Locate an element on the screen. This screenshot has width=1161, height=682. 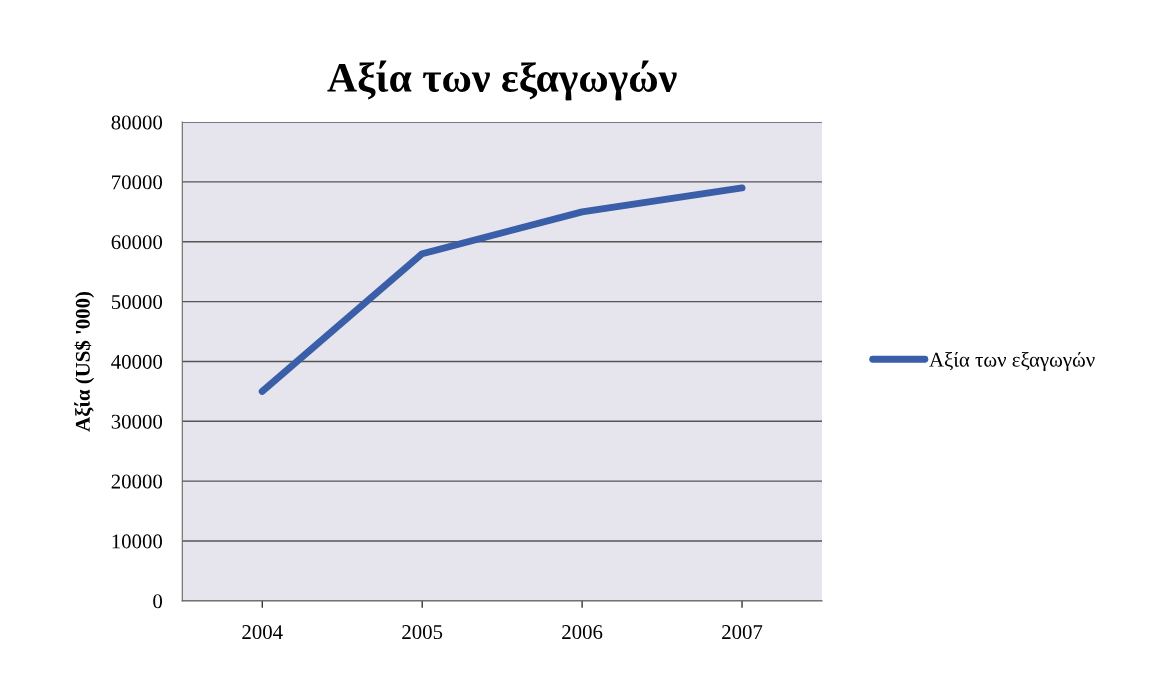
chart-title: Αξία των εξαγωγών is located at coordinates (502, 80).